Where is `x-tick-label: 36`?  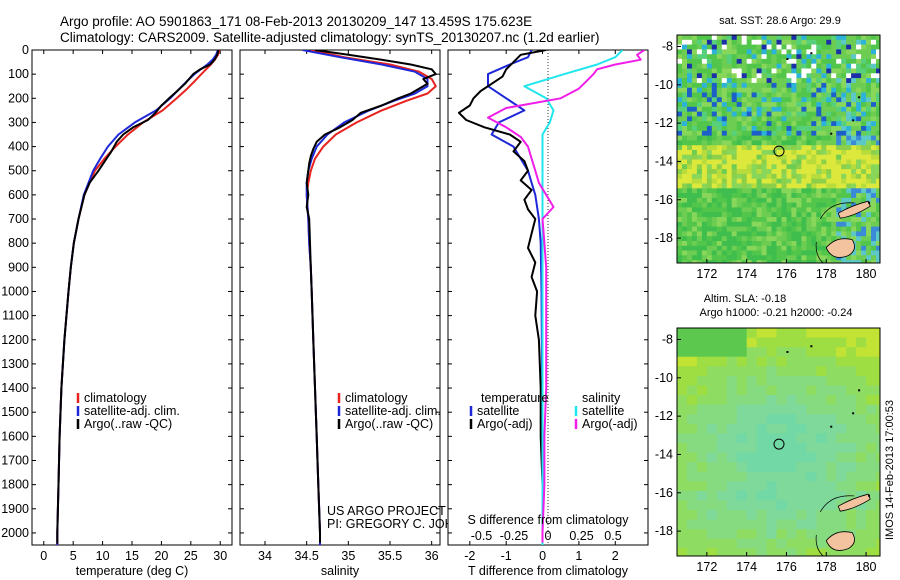 x-tick-label: 36 is located at coordinates (432, 556).